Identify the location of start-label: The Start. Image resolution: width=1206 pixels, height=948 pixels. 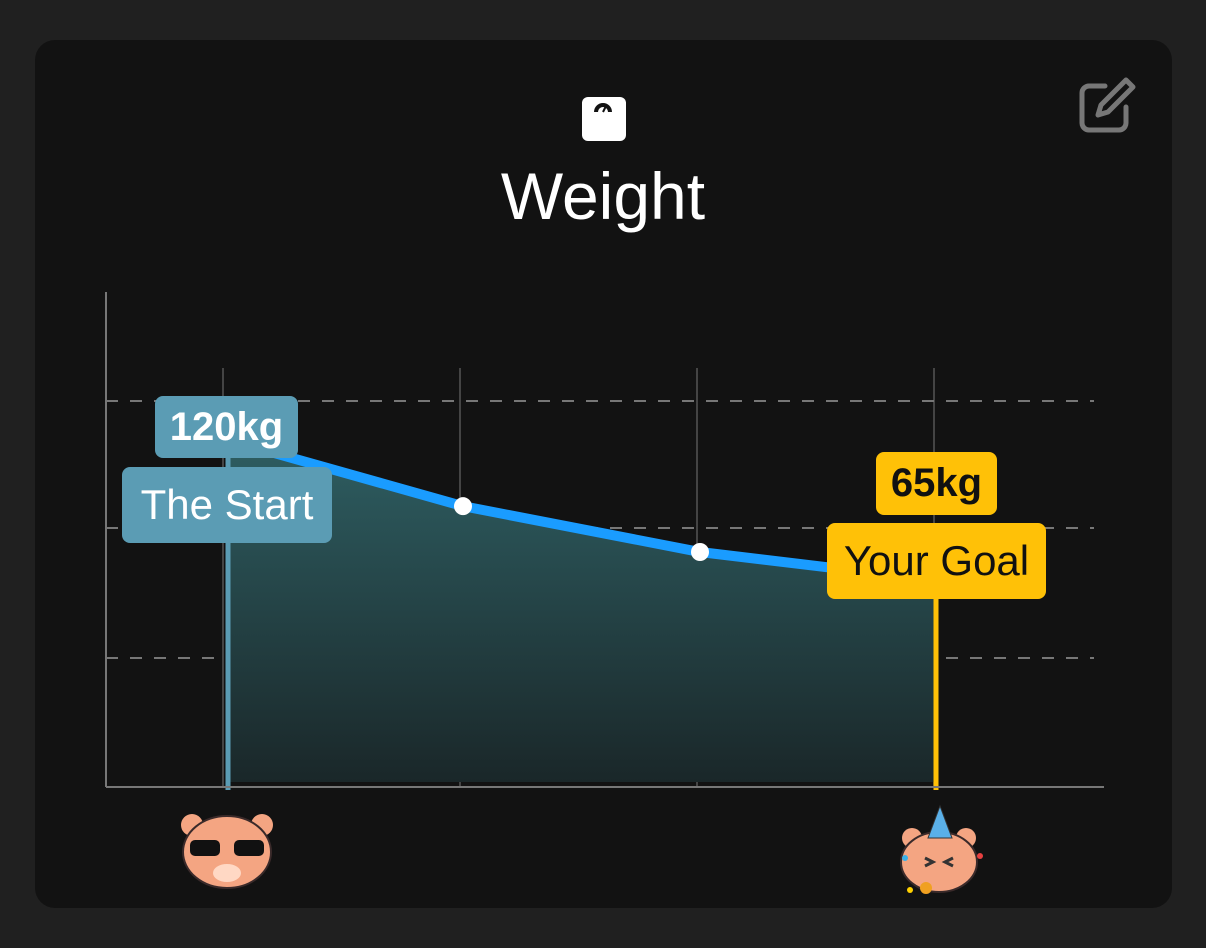
(227, 505).